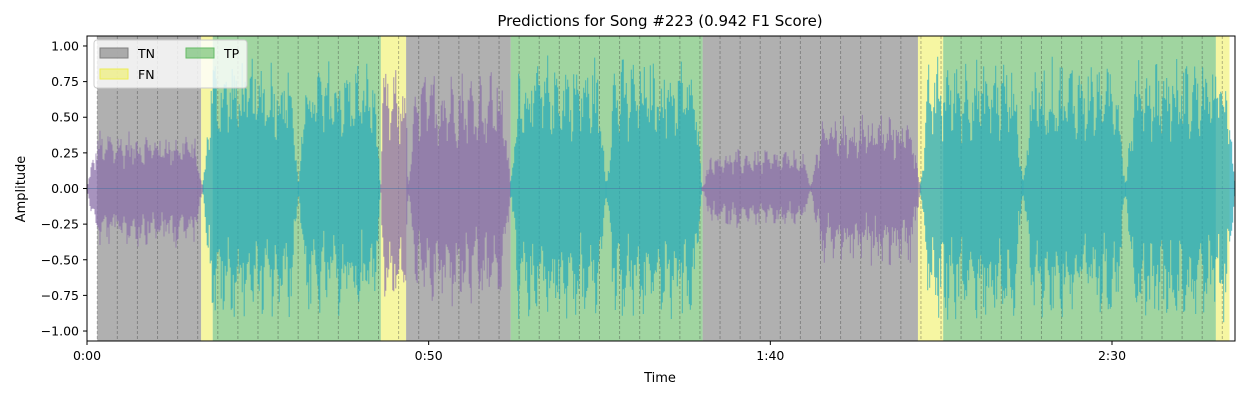 The width and height of the screenshot is (1250, 400). I want to click on y-tick-label: −1.00, so click(60, 331).